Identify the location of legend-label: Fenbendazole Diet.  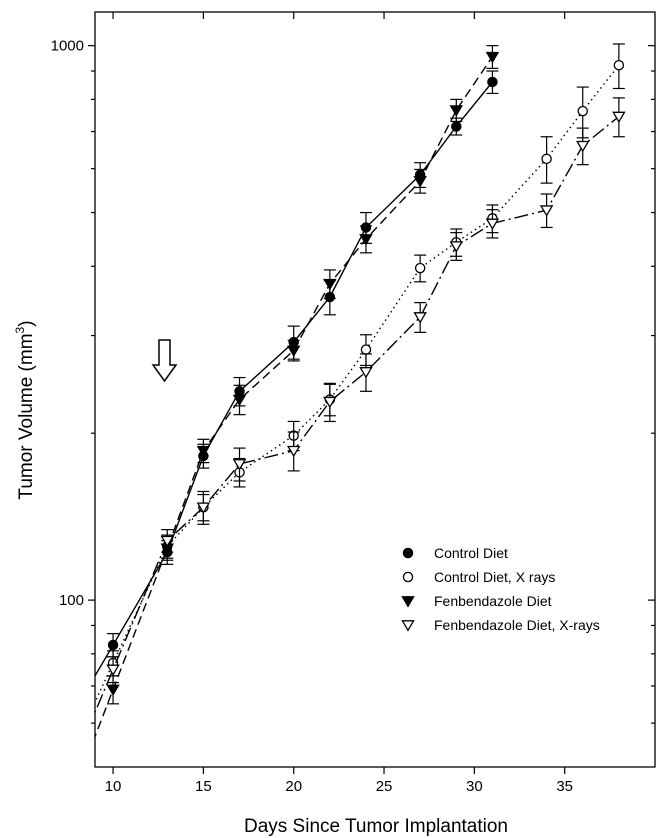
(493, 601).